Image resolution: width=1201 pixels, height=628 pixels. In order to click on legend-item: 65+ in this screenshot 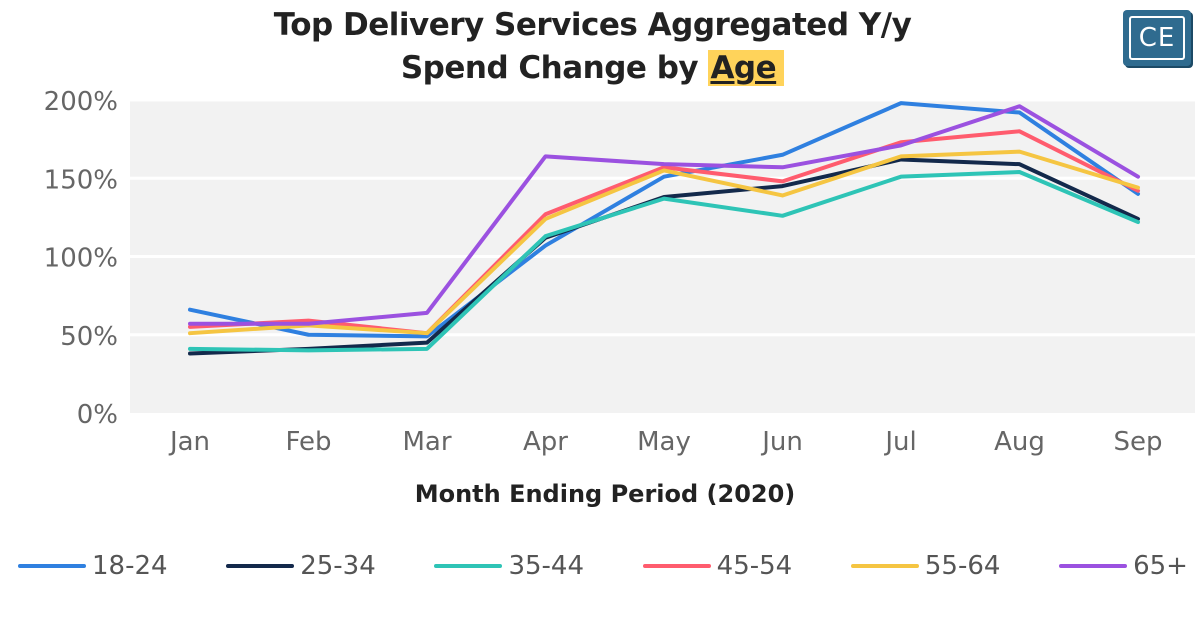, I will do `click(1123, 566)`.